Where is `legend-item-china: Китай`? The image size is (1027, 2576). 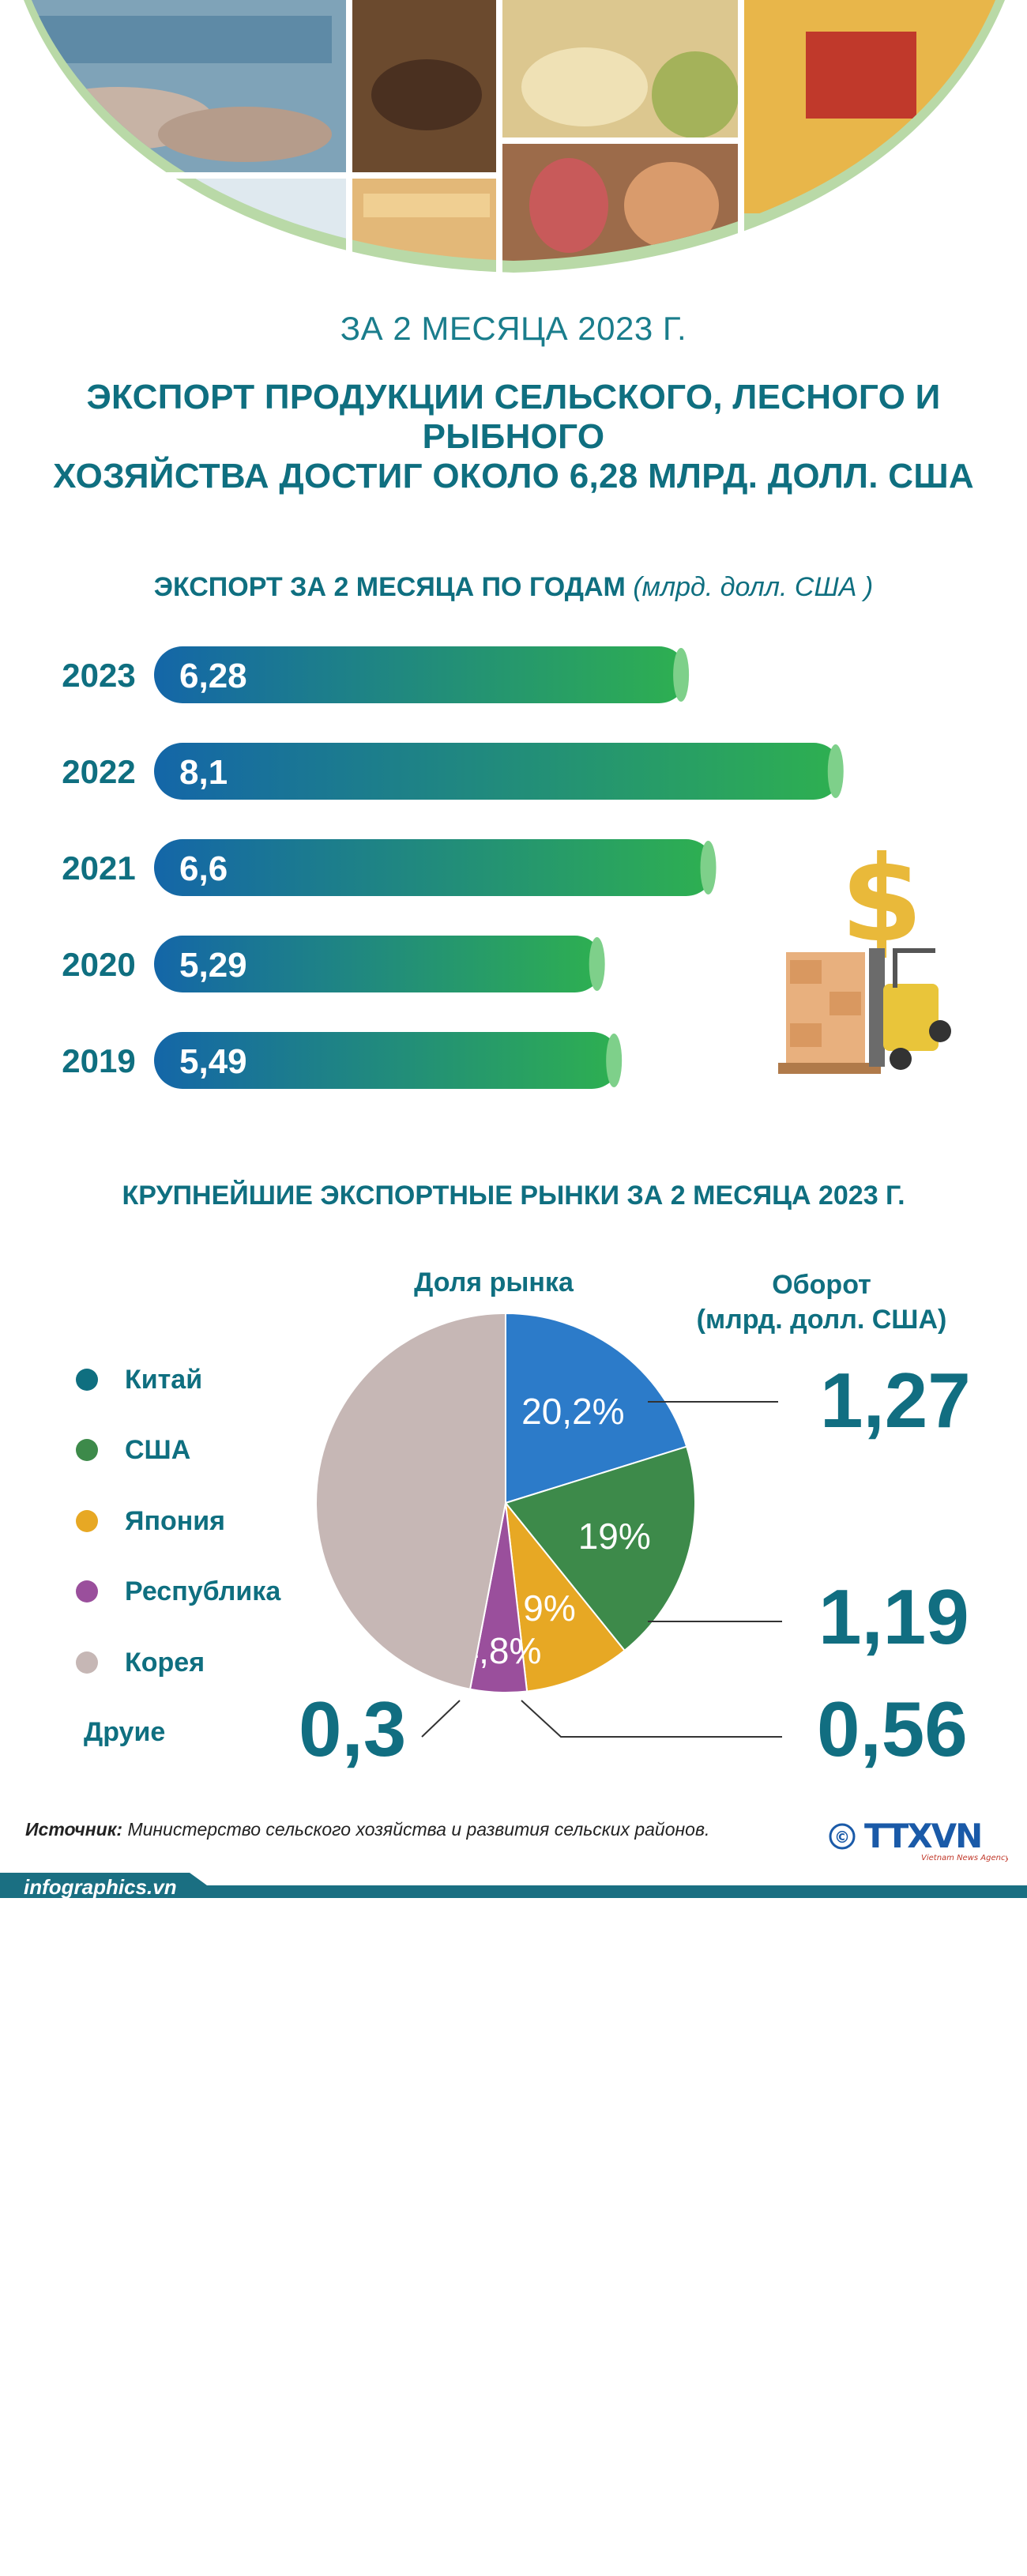
legend-item-china: Китай is located at coordinates (139, 1379).